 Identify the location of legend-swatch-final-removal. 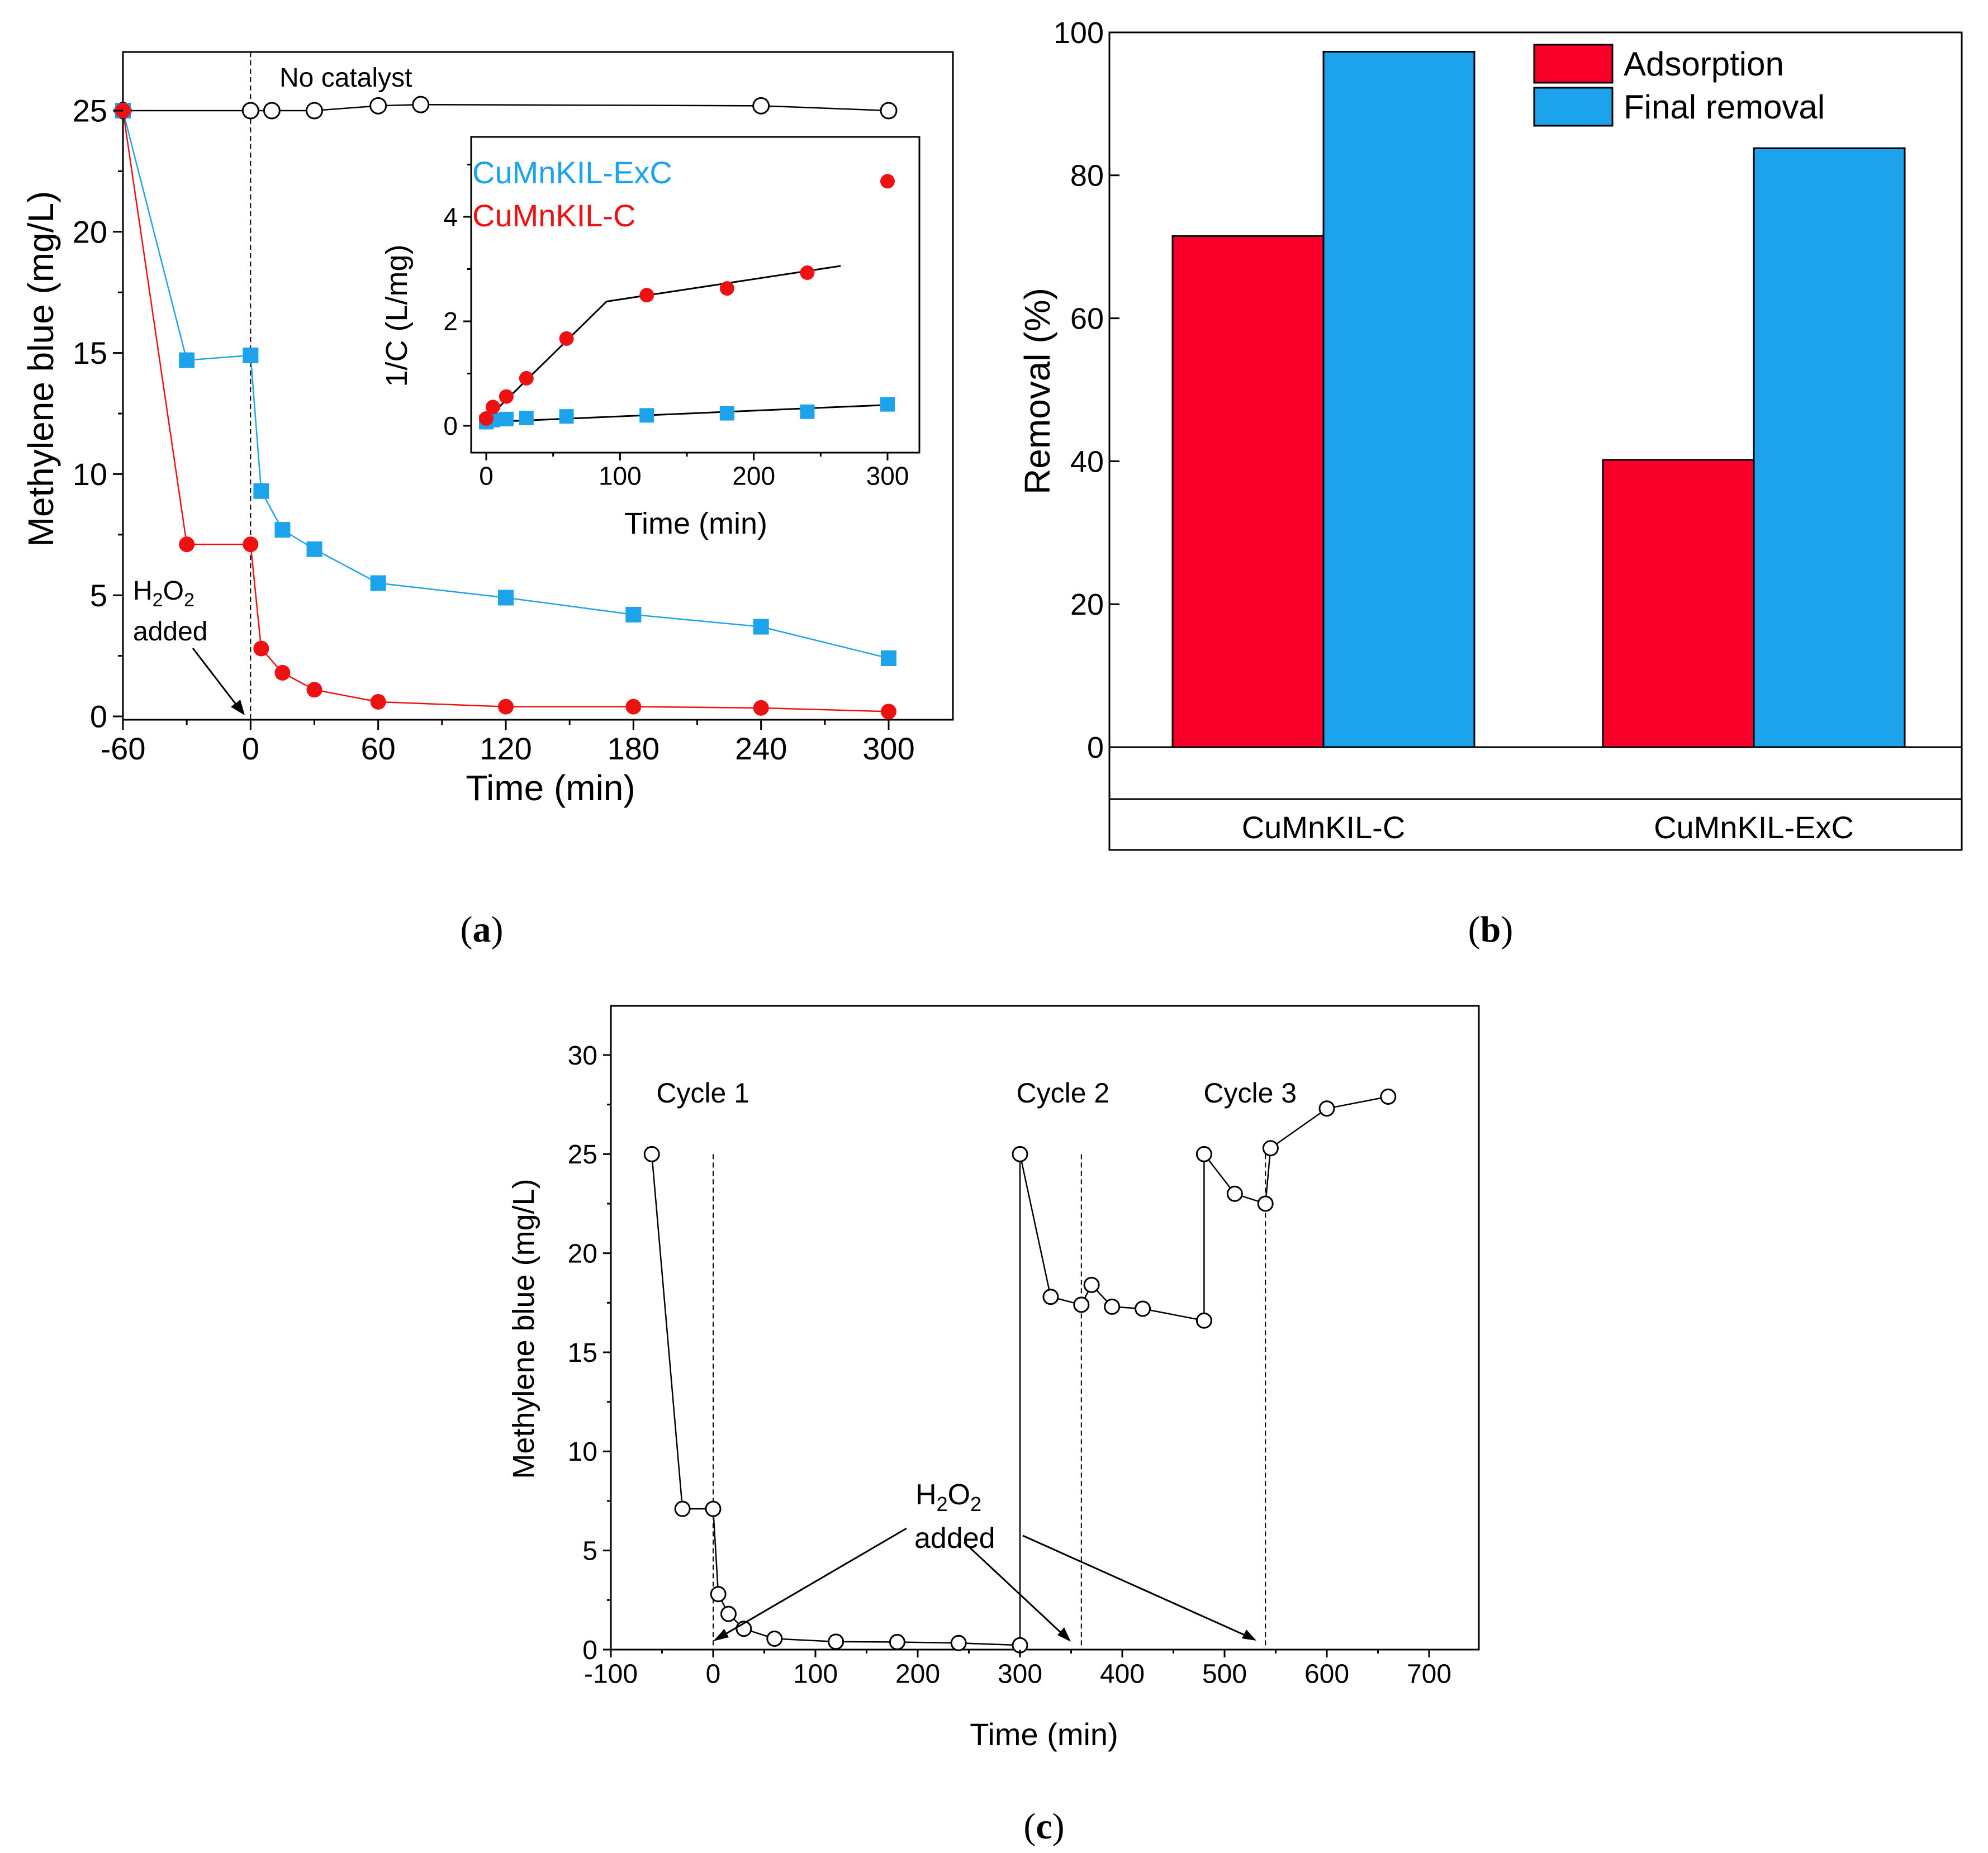
(1573, 107).